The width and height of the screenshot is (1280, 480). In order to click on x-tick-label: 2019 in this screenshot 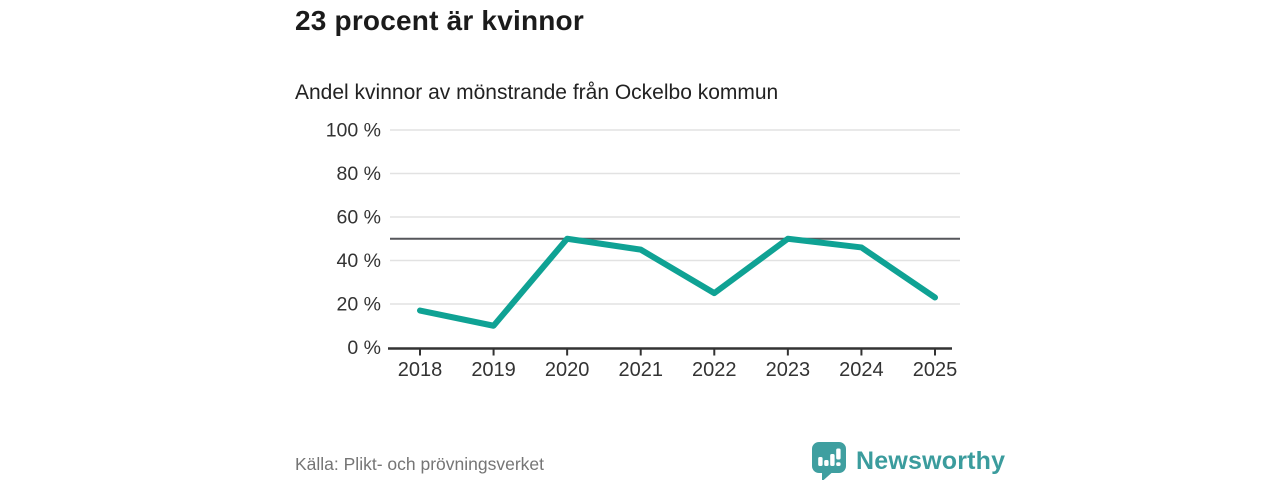, I will do `click(493, 370)`.